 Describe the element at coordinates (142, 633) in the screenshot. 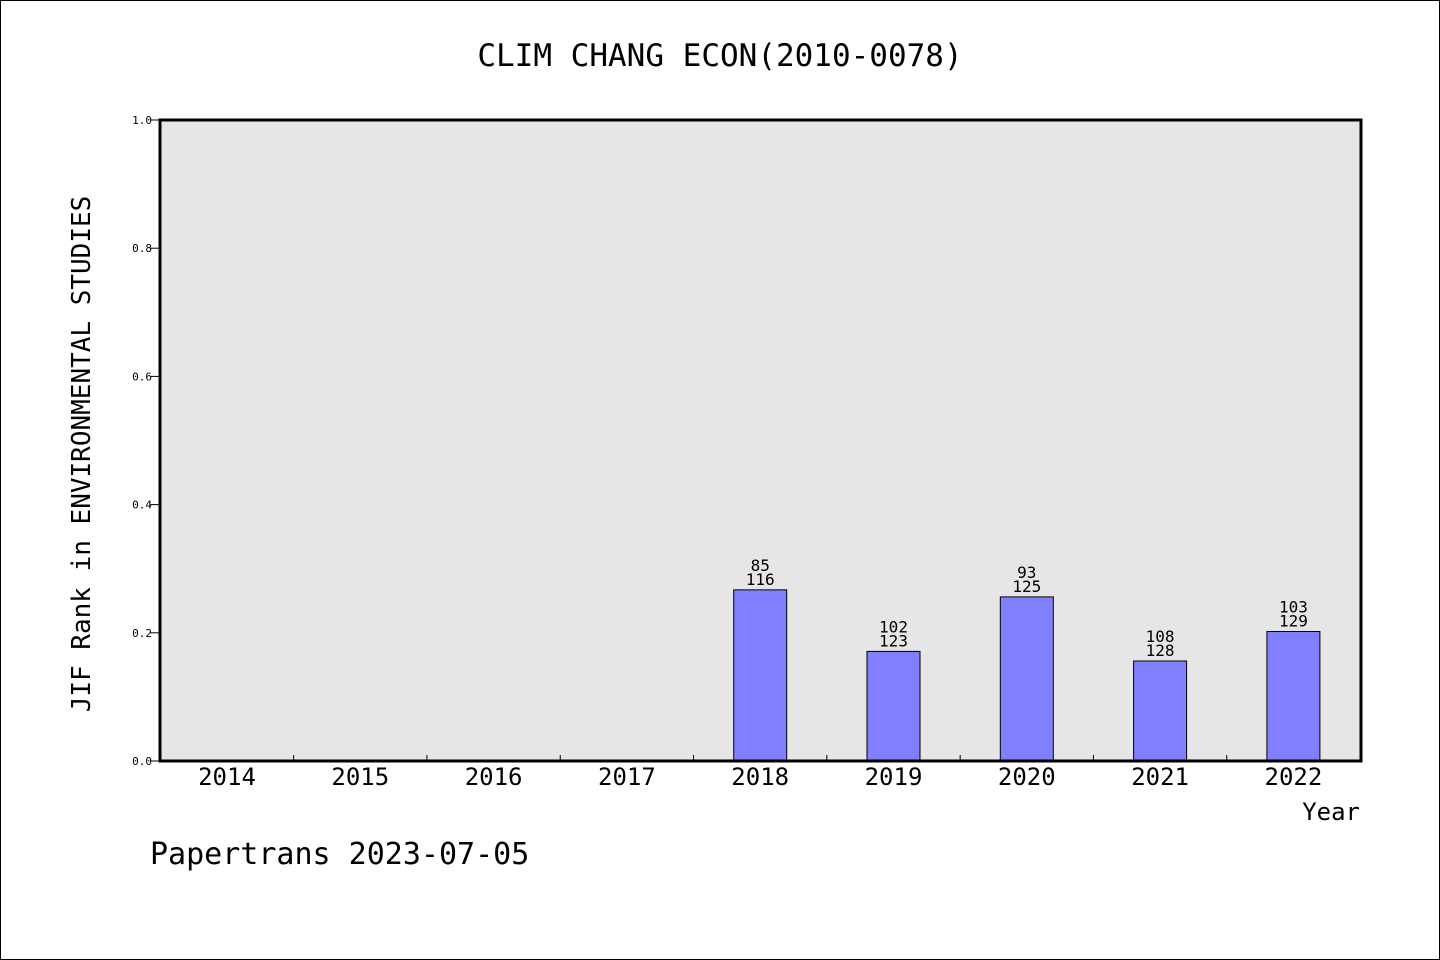

I see `y-tick-label: 0.2` at that location.